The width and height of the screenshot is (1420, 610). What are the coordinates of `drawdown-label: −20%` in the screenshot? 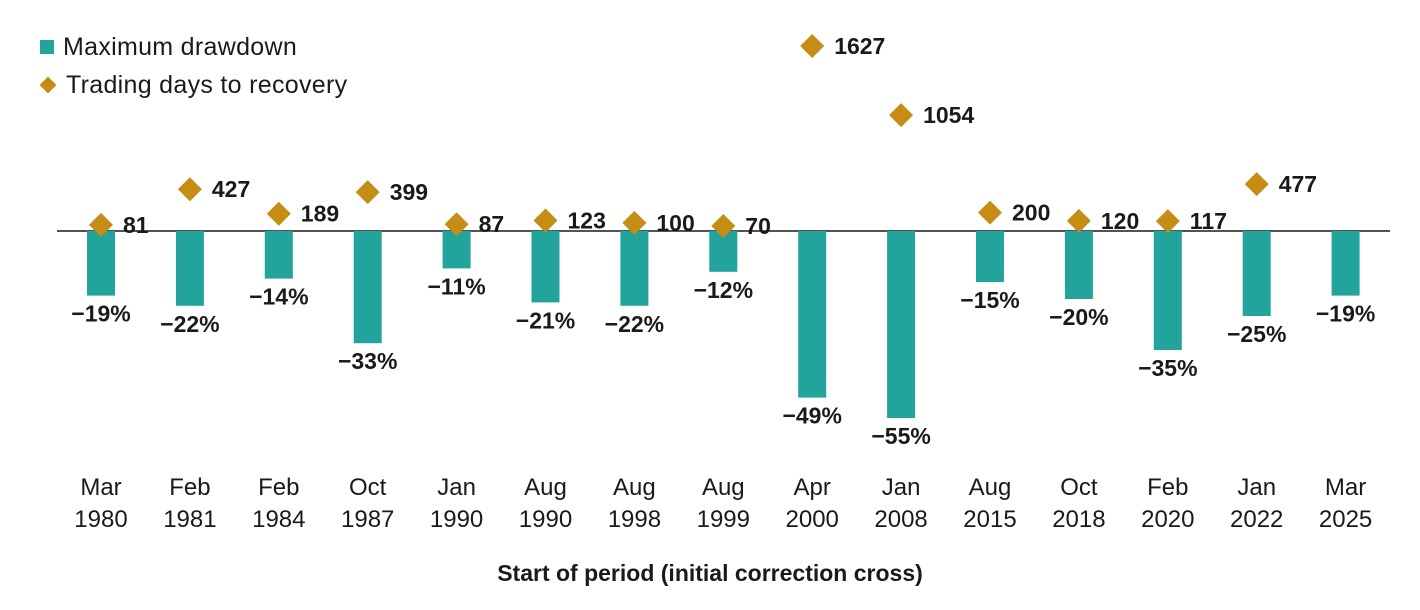 It's located at (1078, 317).